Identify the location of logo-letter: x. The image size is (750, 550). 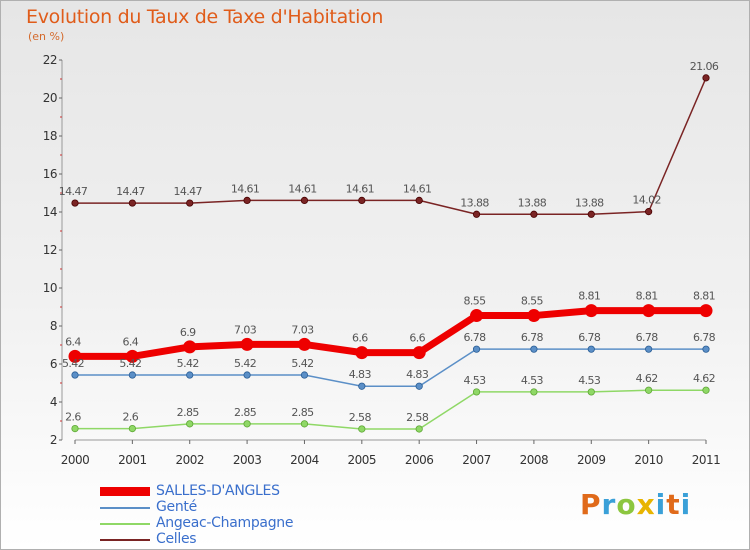
(646, 504).